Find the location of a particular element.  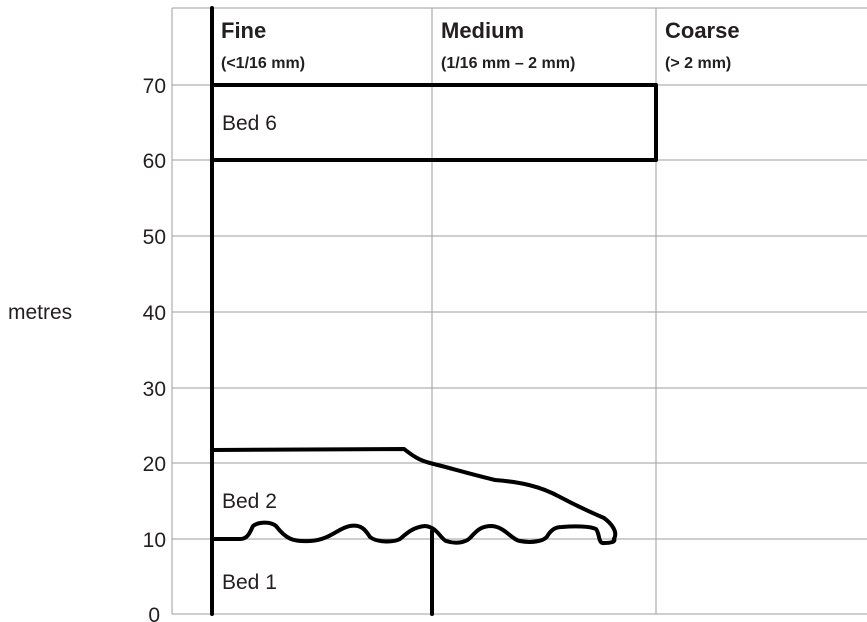

column-range-fine: (<1/16 mm) is located at coordinates (263, 63).